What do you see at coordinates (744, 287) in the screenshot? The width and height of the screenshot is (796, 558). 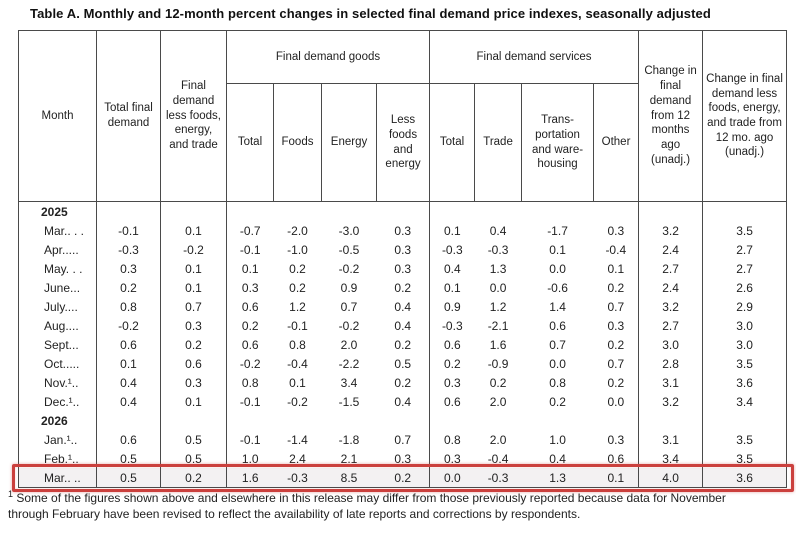 I see `value-cell: 2.6` at bounding box center [744, 287].